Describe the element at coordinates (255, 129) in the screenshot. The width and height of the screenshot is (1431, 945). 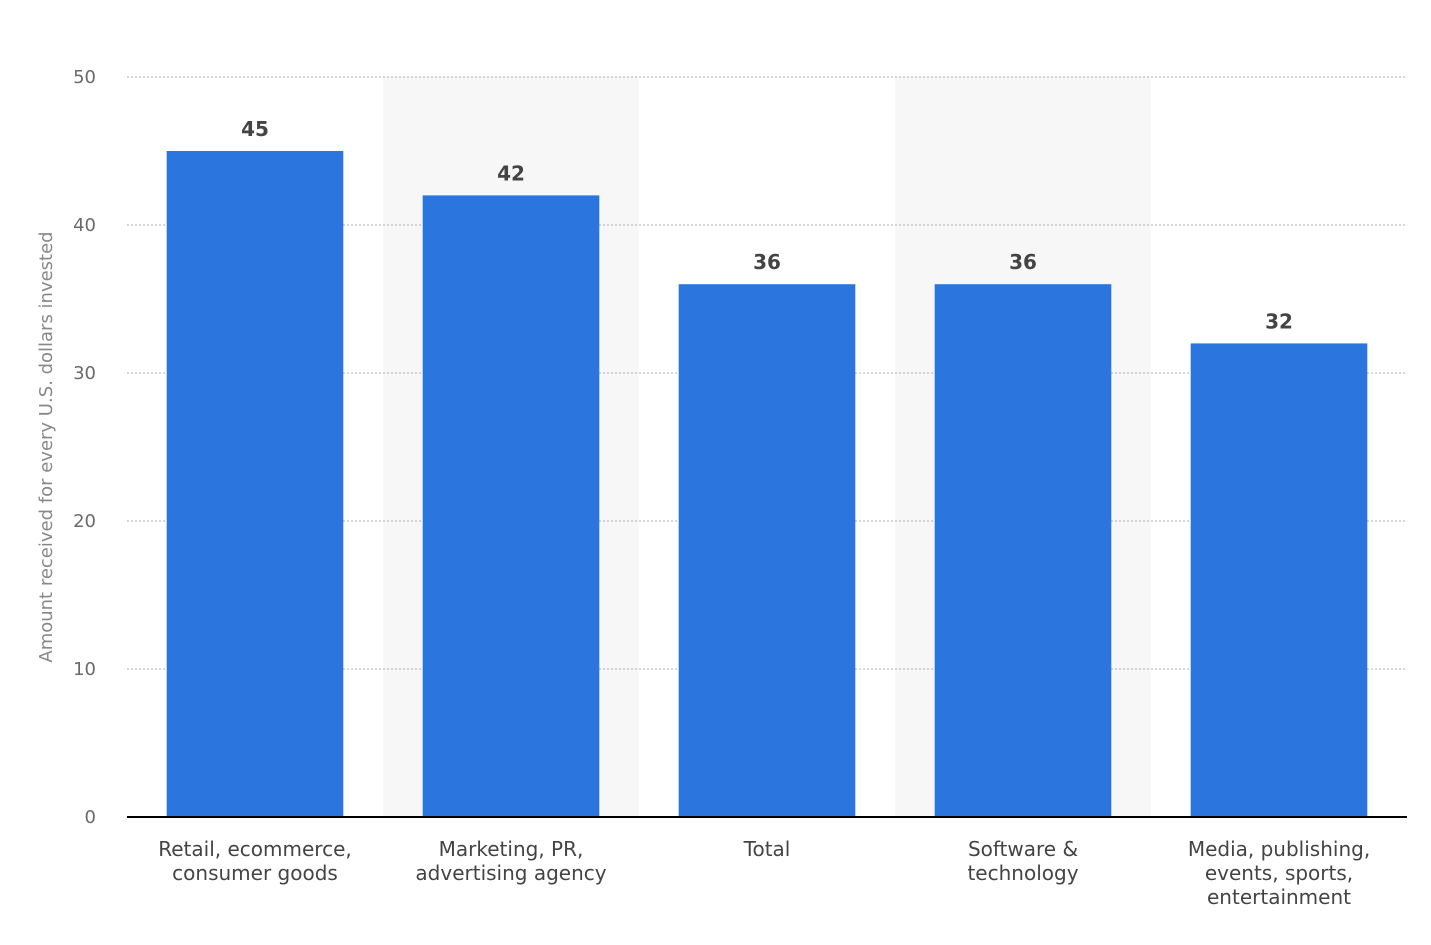
I see `data-label: 45` at that location.